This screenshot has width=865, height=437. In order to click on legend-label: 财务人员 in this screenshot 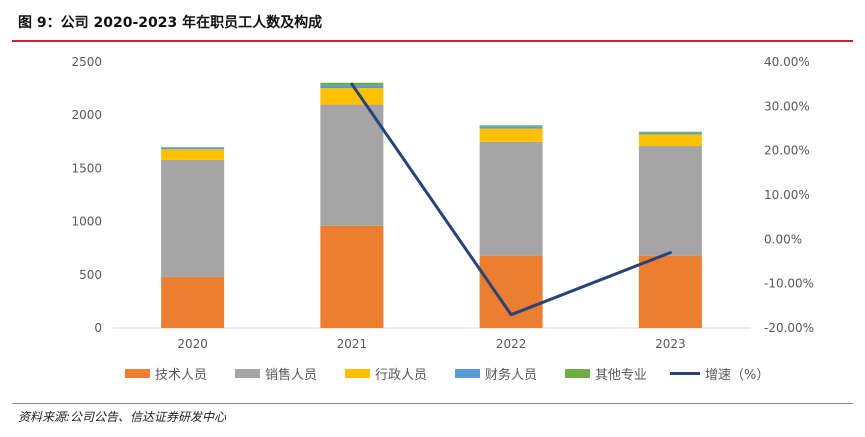, I will do `click(511, 375)`.